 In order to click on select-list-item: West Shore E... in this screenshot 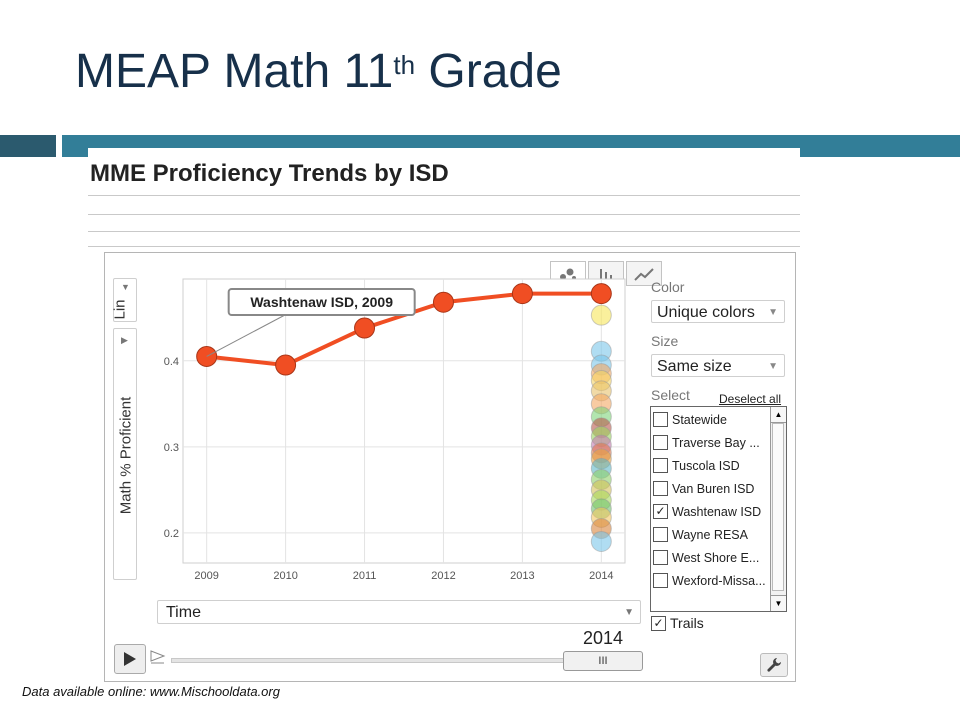, I will do `click(712, 558)`.